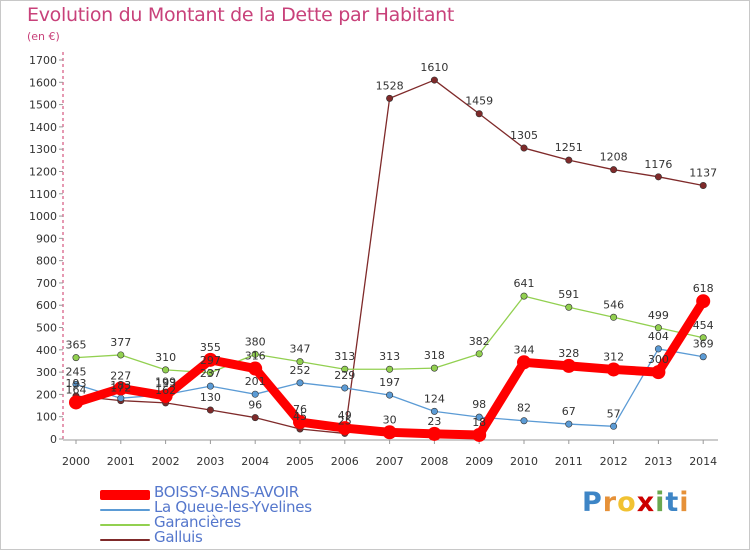  Describe the element at coordinates (43, 82) in the screenshot. I see `y-tick-label: 1600` at that location.